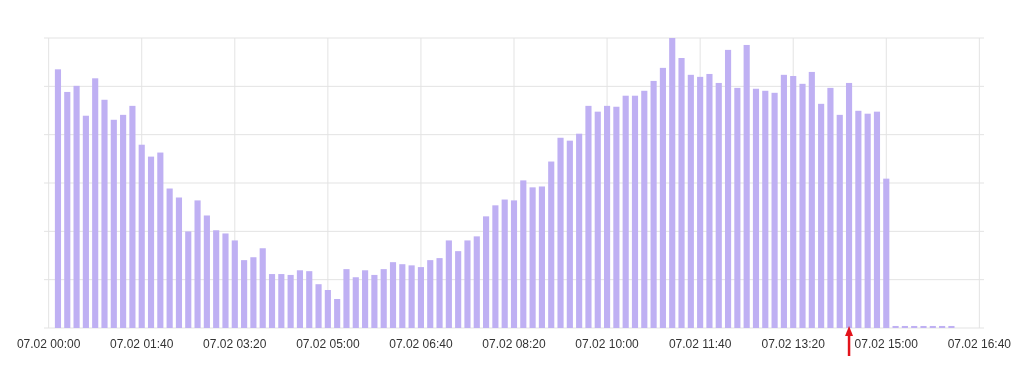 The width and height of the screenshot is (1028, 374). What do you see at coordinates (700, 344) in the screenshot?
I see `x-tick-label: 07.02 11:40` at bounding box center [700, 344].